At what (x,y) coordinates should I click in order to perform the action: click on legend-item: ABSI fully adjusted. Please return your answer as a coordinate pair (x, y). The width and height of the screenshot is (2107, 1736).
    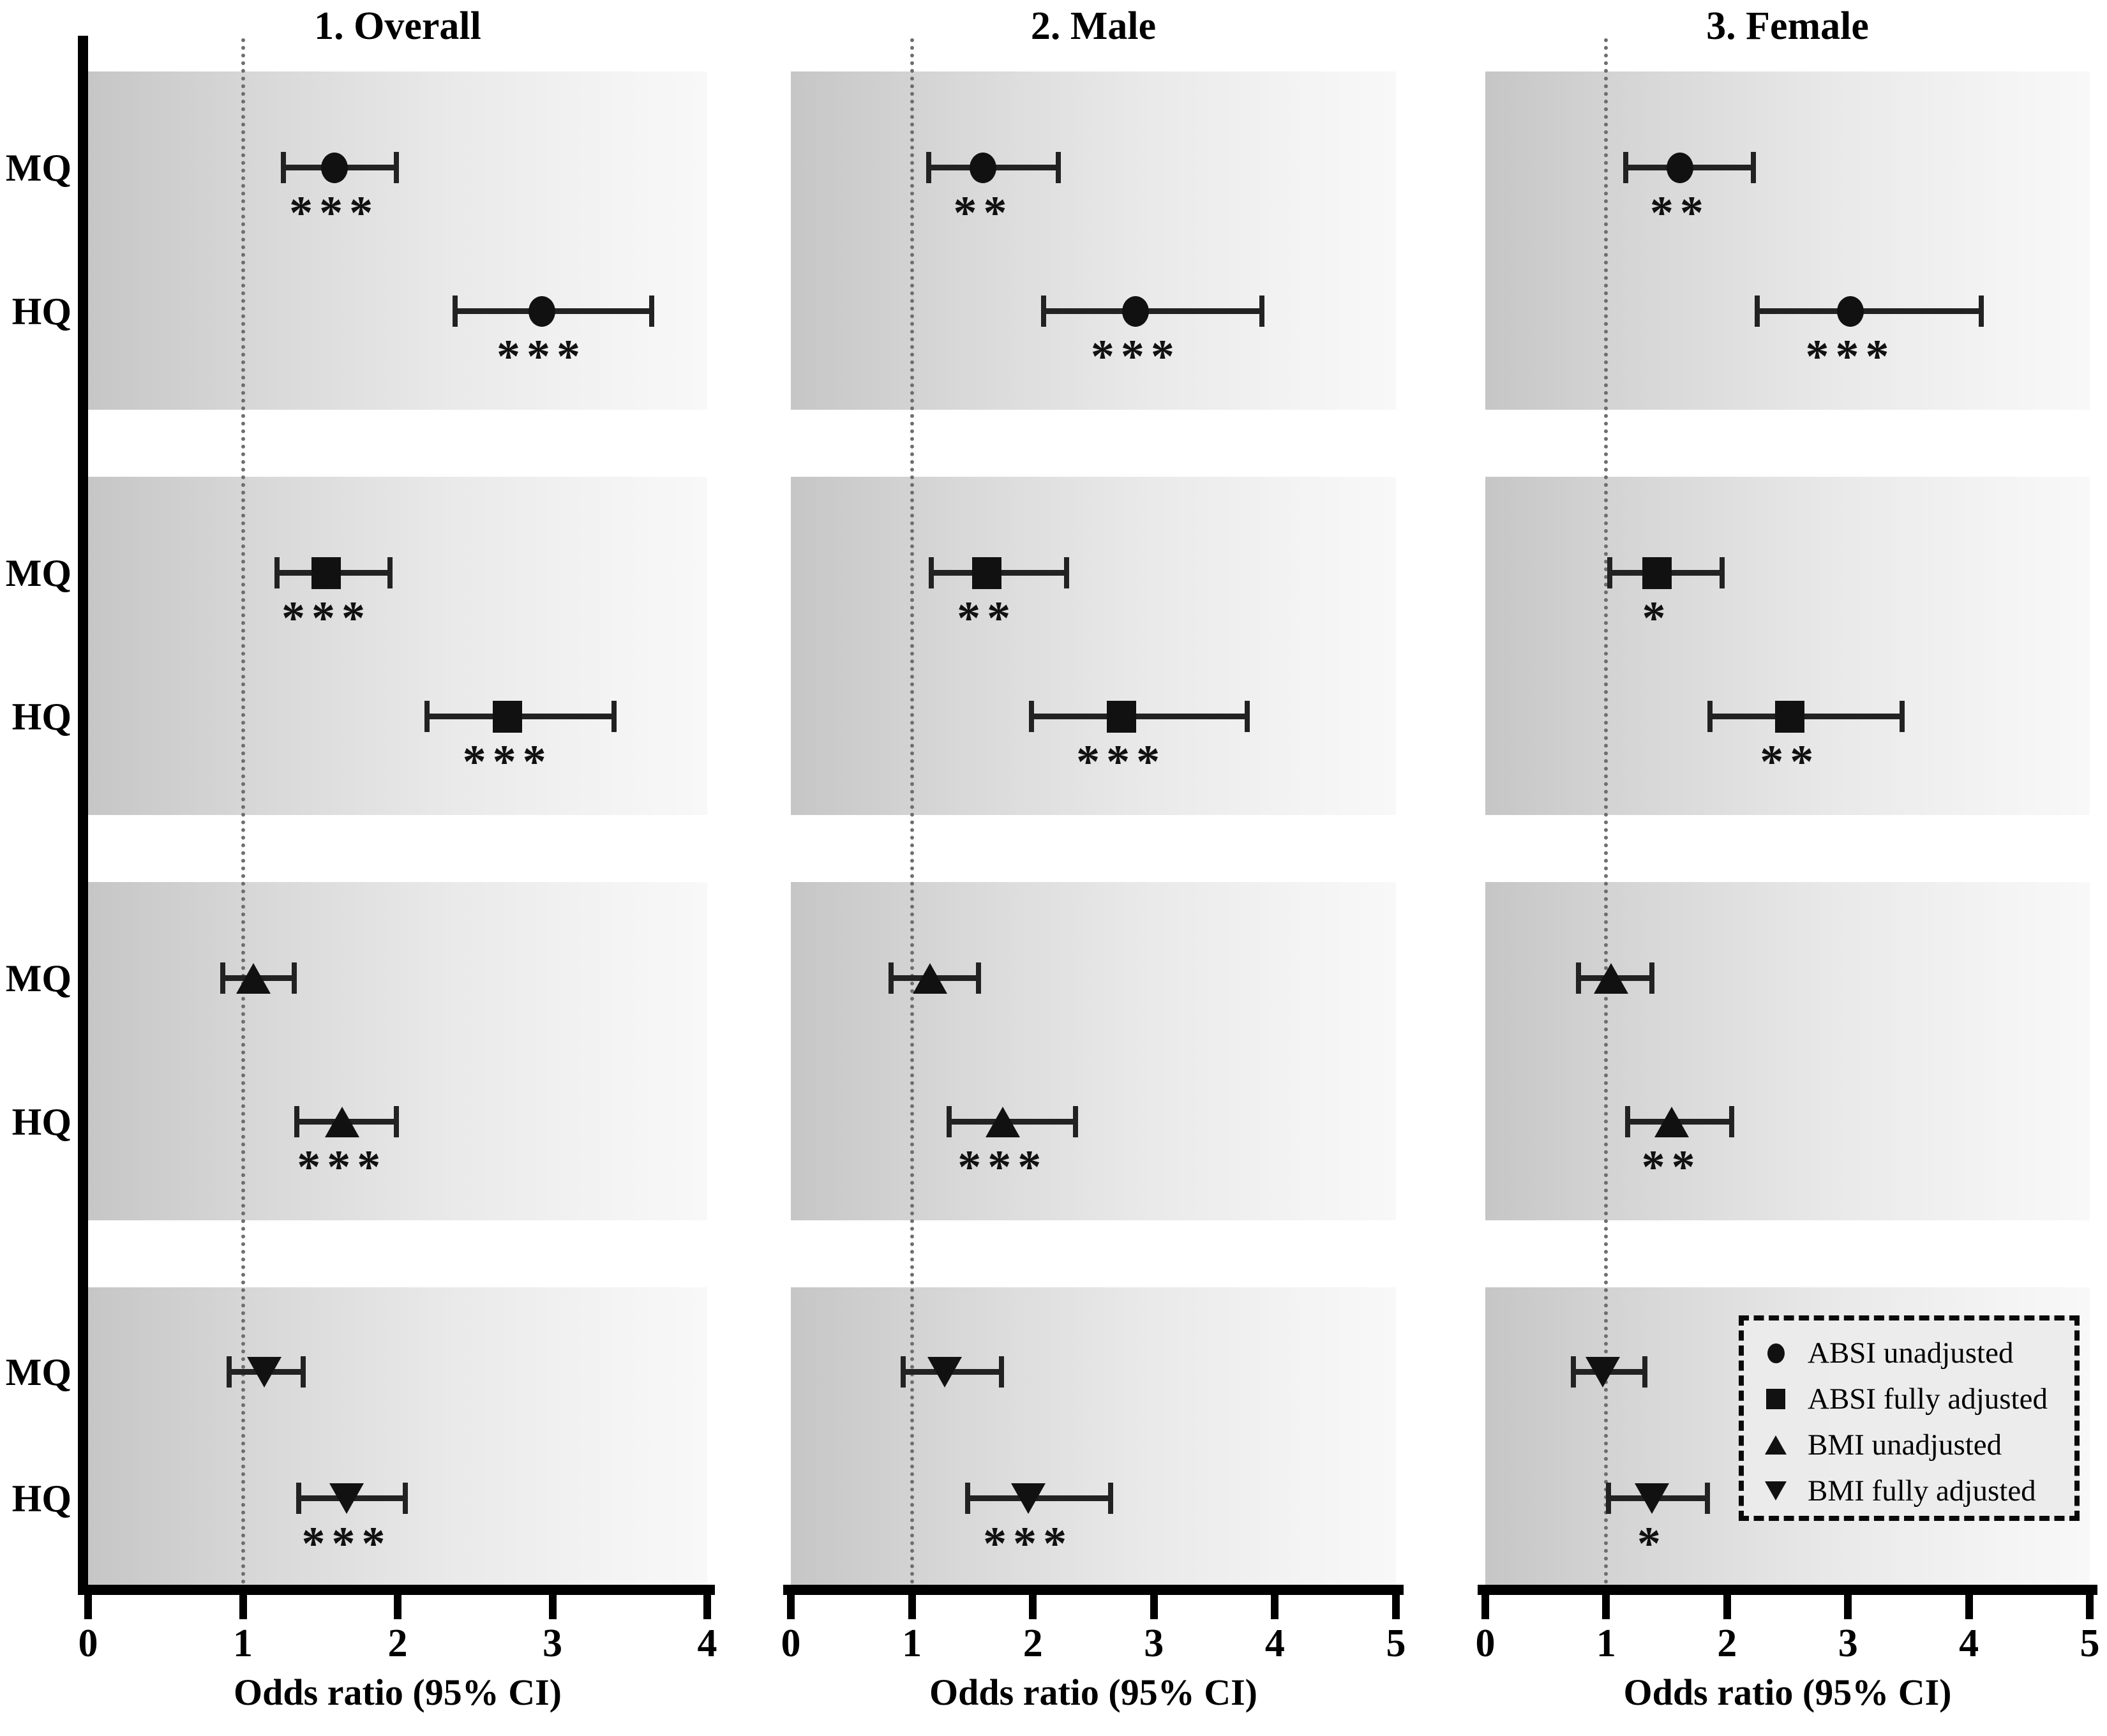
    Looking at the image, I should click on (1909, 1399).